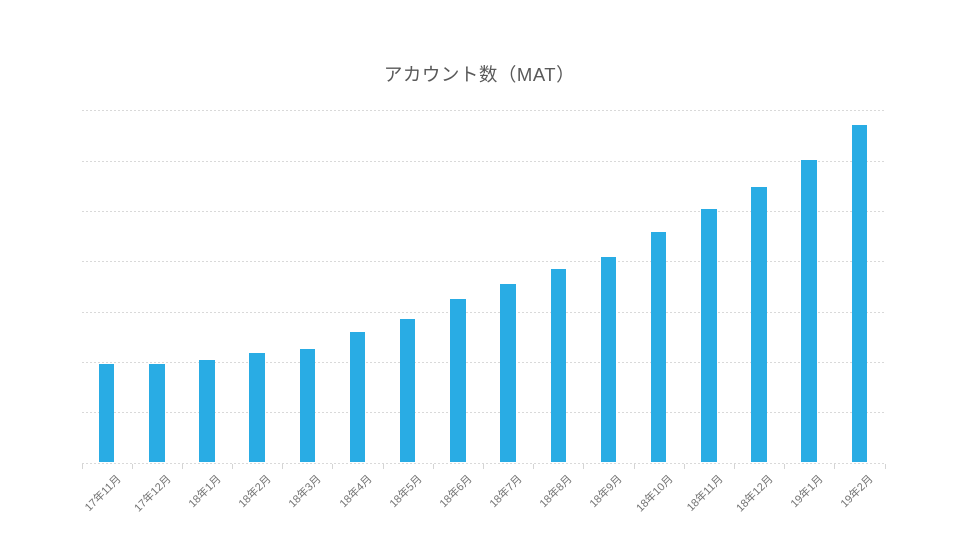 The image size is (959, 560). I want to click on x-axis-label: 19年1月, so click(807, 491).